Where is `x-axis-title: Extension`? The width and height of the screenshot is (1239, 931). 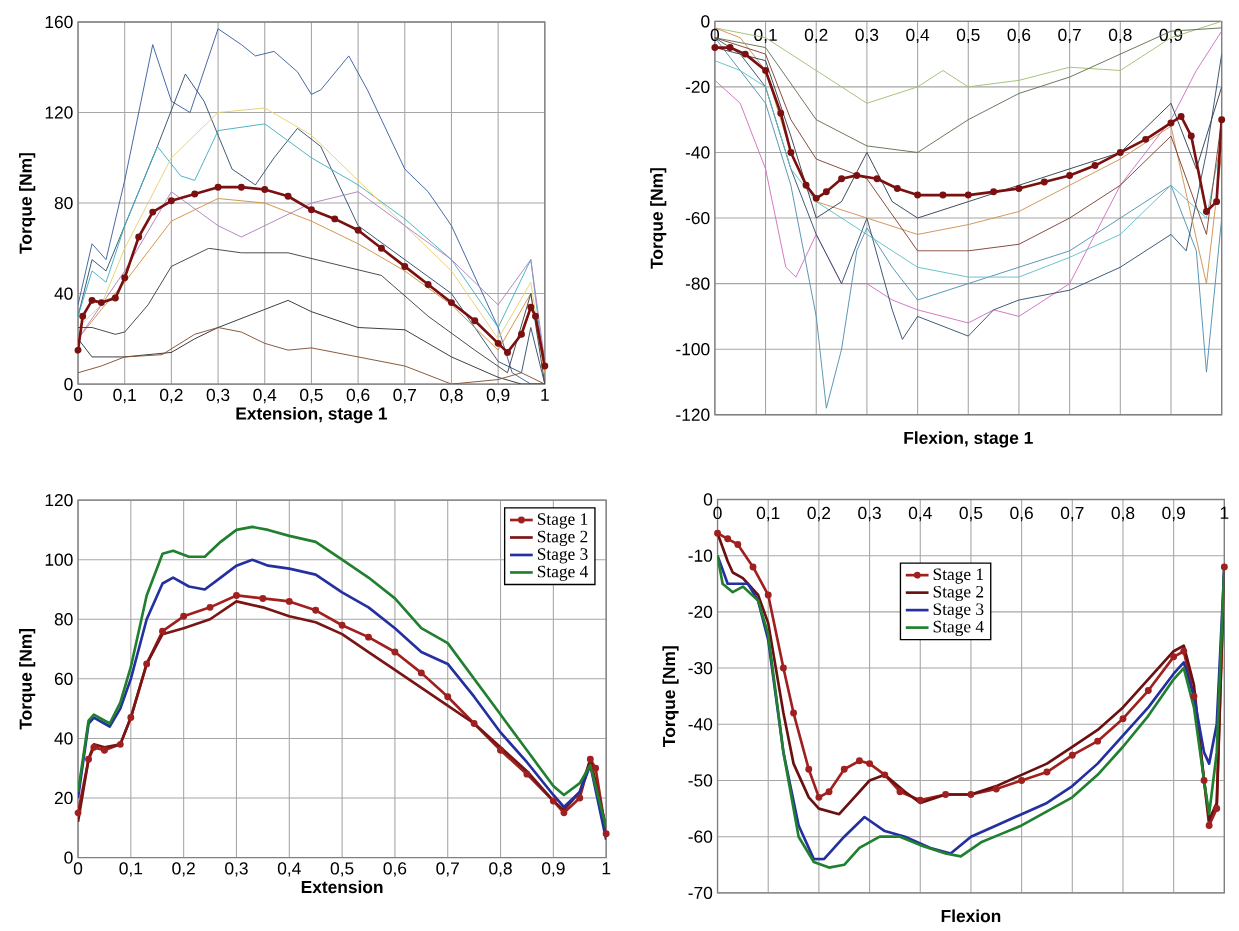 x-axis-title: Extension is located at coordinates (342, 887).